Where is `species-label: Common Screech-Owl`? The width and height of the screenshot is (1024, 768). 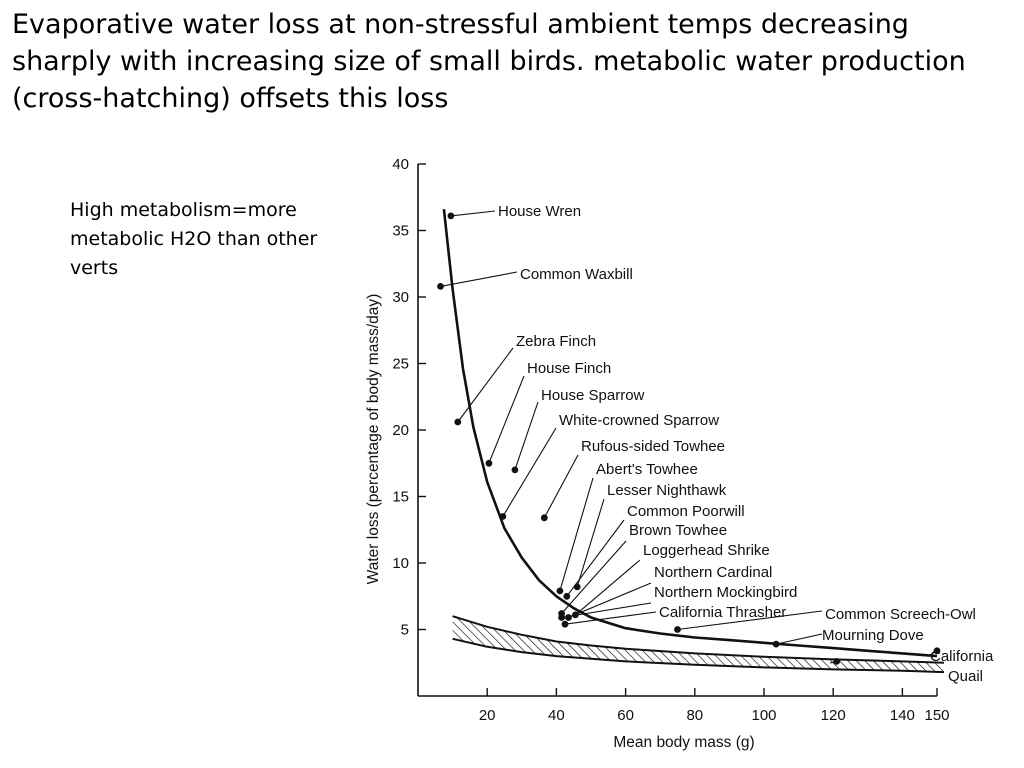
species-label: Common Screech-Owl is located at coordinates (900, 614).